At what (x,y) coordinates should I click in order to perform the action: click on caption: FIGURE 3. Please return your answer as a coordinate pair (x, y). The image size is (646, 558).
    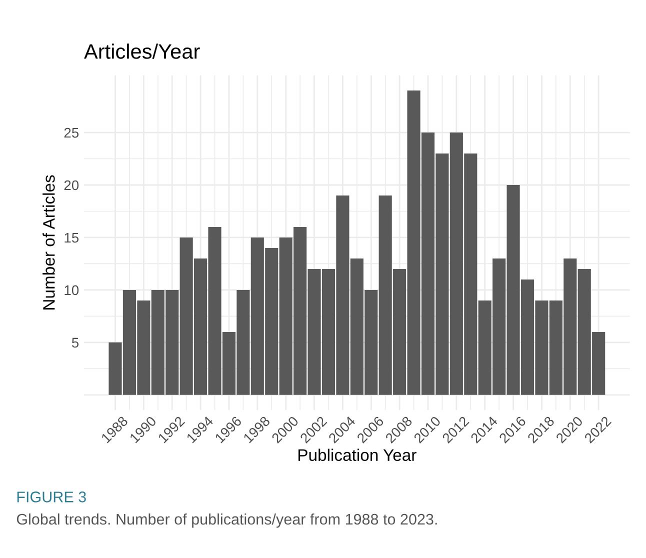
    Looking at the image, I should click on (51, 497).